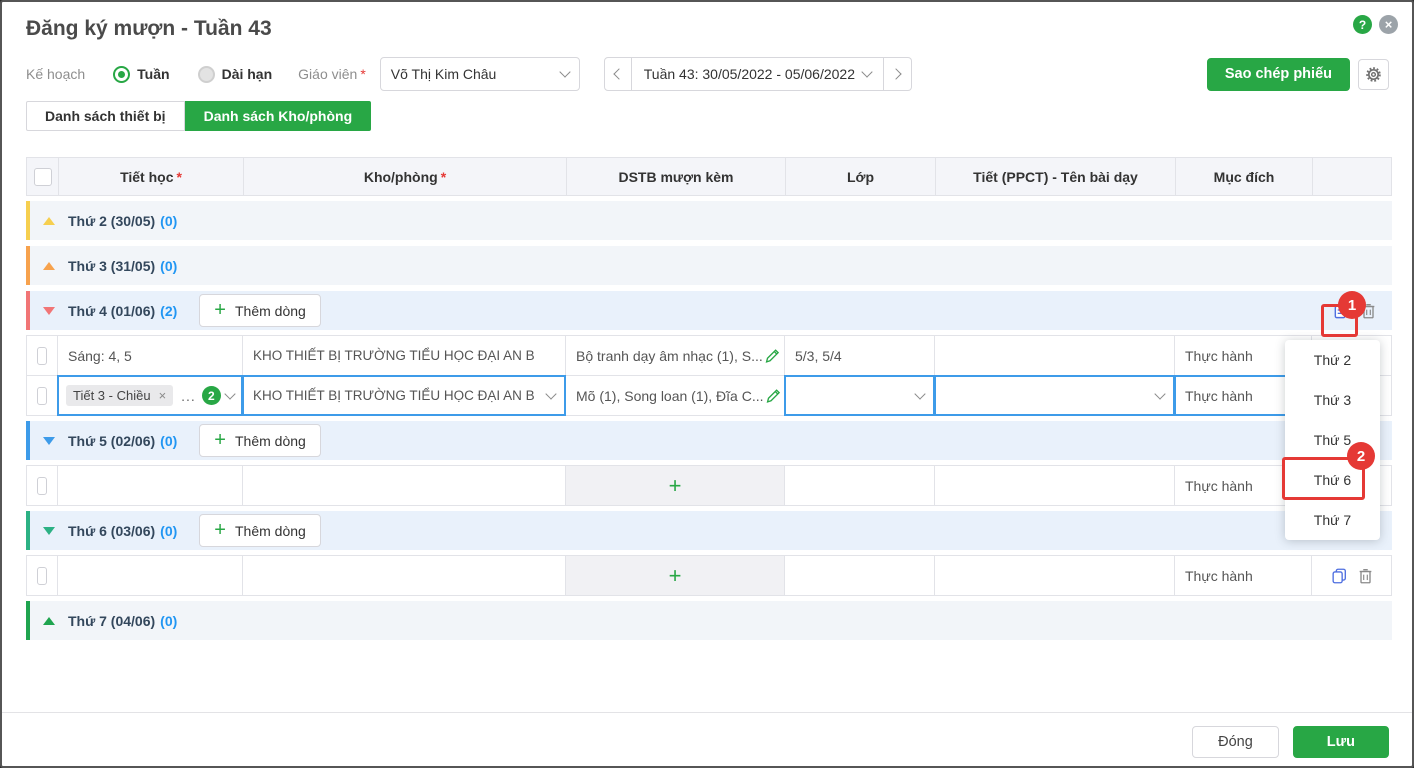 Image resolution: width=1414 pixels, height=768 pixels. Describe the element at coordinates (278, 116) in the screenshot. I see `tab-room-list: Danh sách Kho/phòng` at that location.